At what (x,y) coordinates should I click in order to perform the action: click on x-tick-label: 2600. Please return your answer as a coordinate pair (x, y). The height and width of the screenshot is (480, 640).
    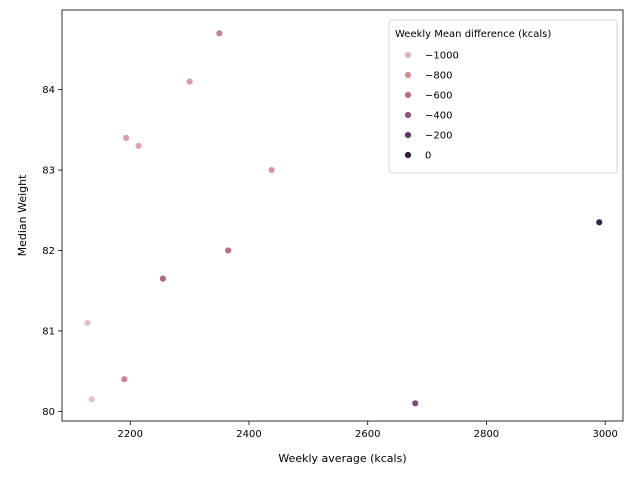
    Looking at the image, I should click on (367, 434).